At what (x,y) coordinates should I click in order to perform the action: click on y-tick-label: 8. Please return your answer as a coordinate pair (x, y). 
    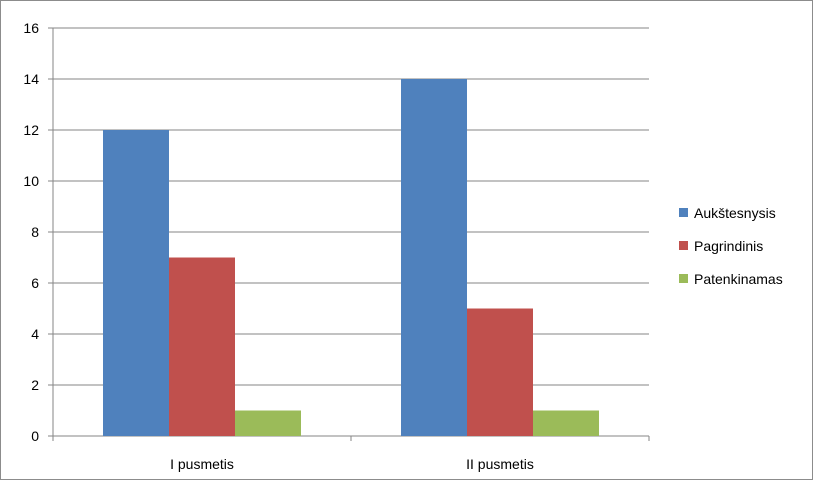
    Looking at the image, I should click on (35, 232).